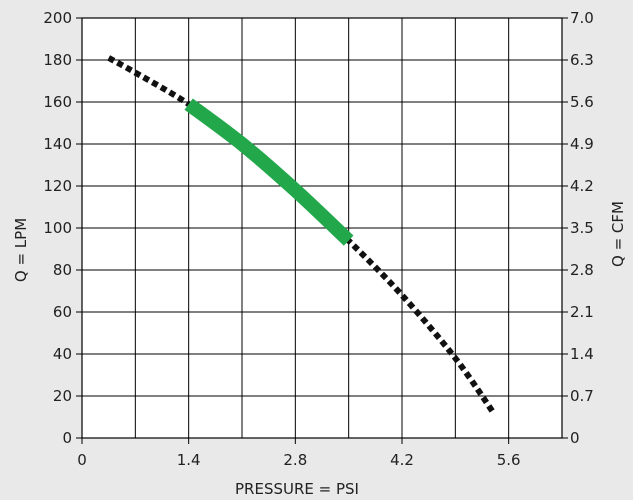 Image resolution: width=633 pixels, height=500 pixels. I want to click on y2-tick-label: 2.1, so click(582, 312).